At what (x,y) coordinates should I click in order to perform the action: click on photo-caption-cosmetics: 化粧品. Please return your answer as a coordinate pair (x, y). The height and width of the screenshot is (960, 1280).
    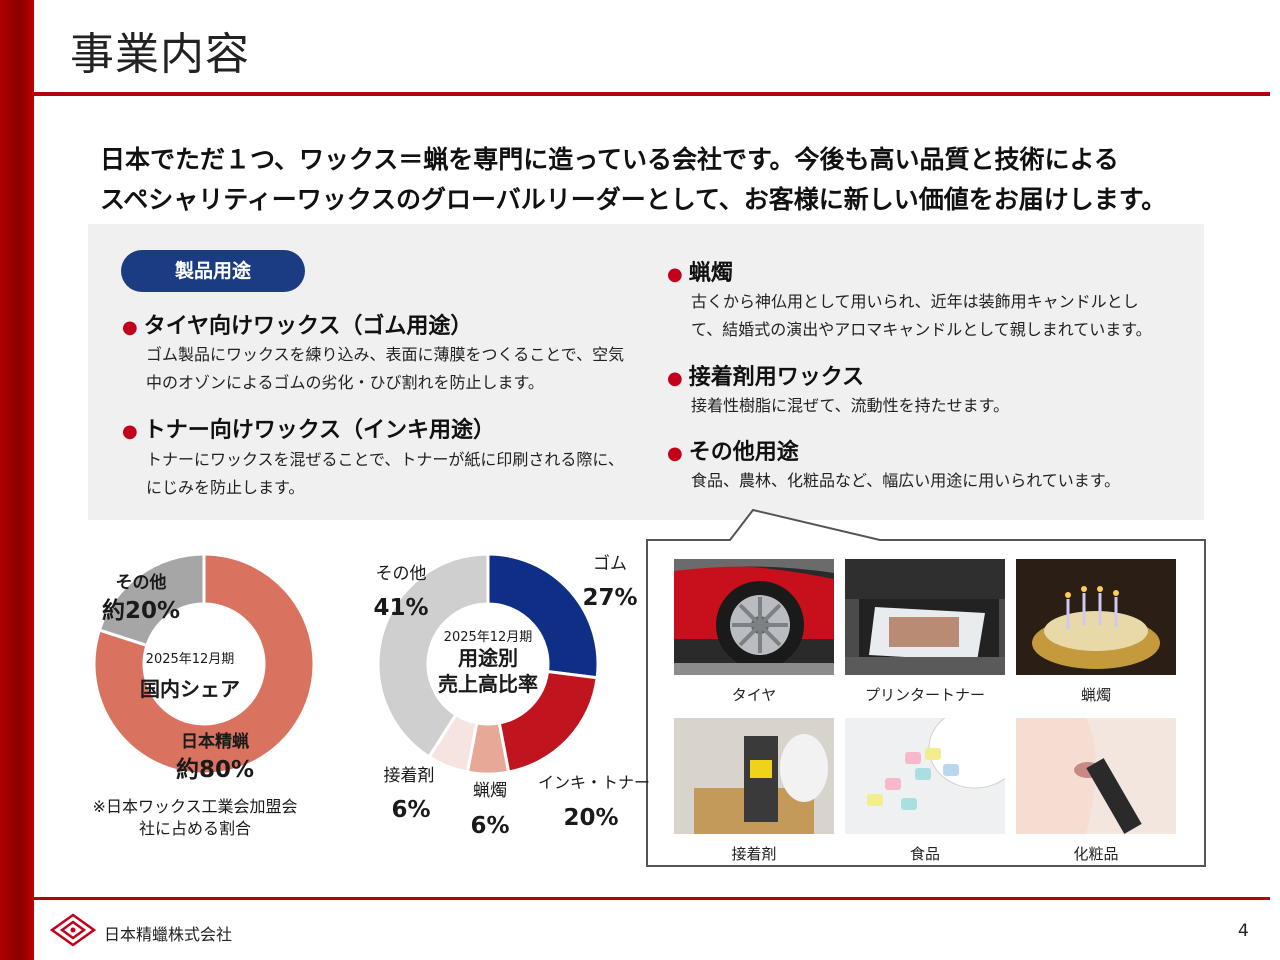
    Looking at the image, I should click on (1096, 854).